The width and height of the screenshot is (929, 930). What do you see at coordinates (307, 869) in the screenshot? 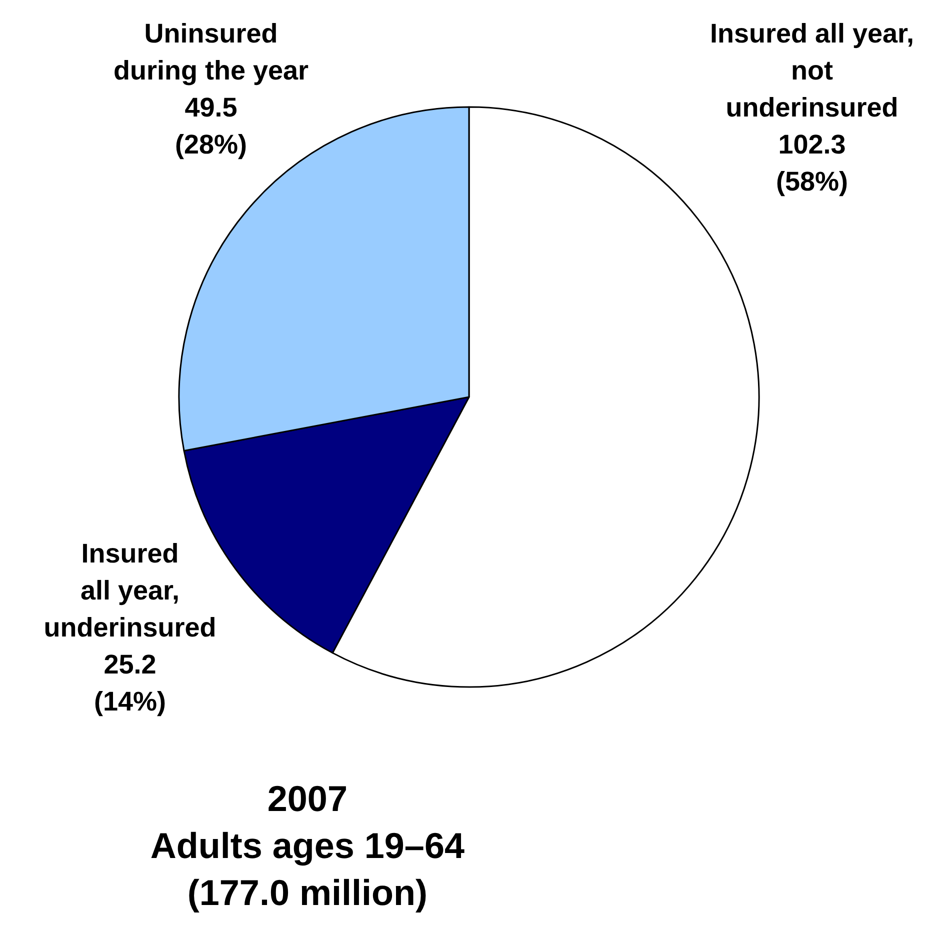
I see `text: Adults ages 19–64 (177.0 million)` at bounding box center [307, 869].